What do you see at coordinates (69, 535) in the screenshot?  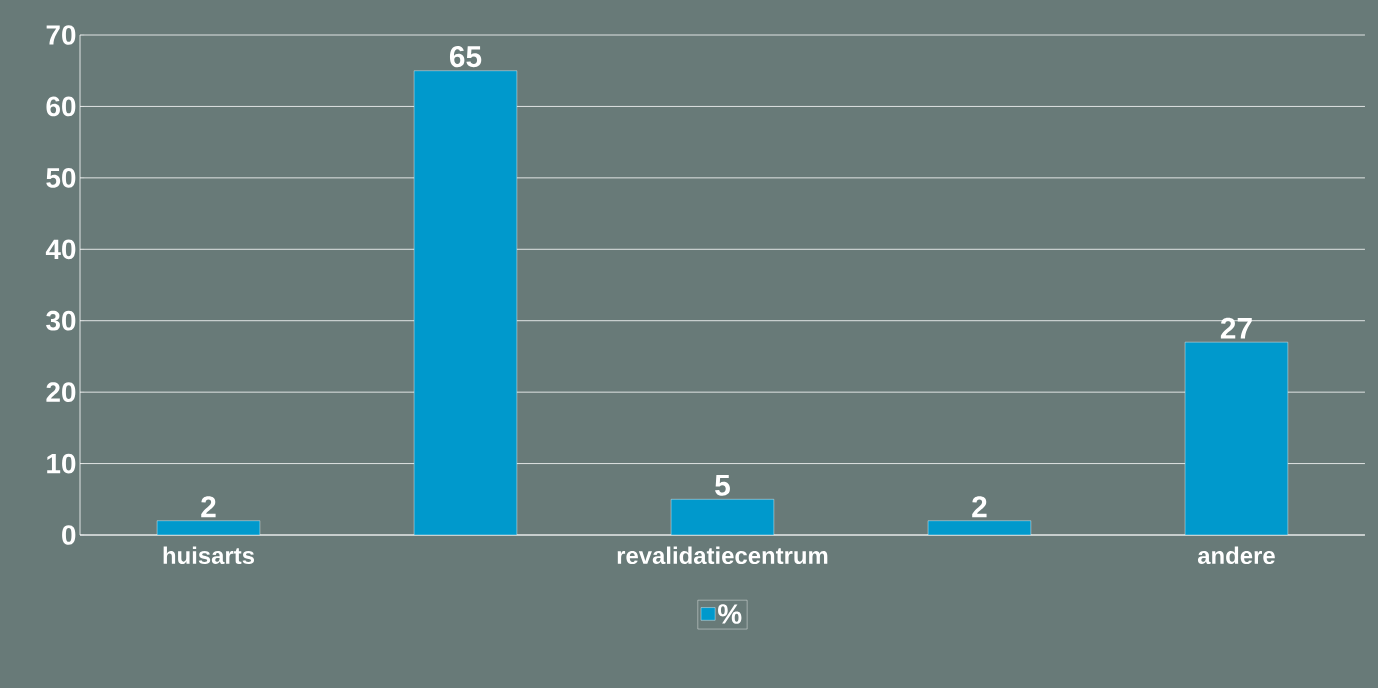 I see `y-tick-label: 0` at bounding box center [69, 535].